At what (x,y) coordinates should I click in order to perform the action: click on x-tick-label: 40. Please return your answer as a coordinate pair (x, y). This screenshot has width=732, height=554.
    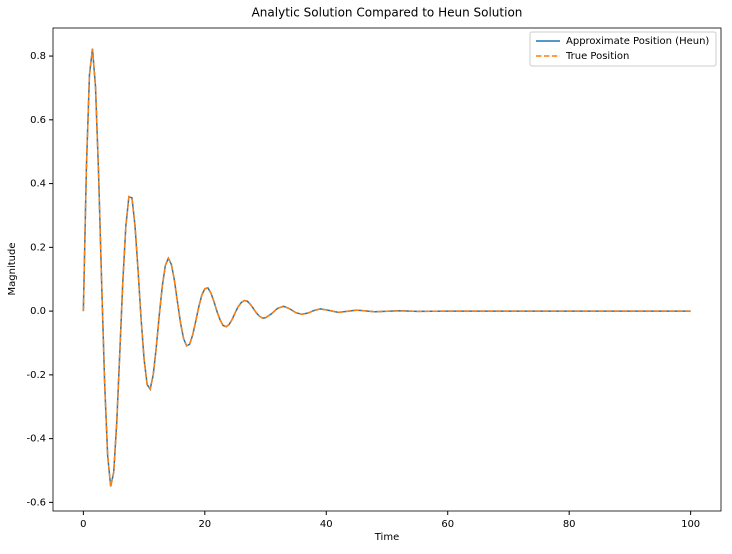
    Looking at the image, I should click on (326, 524).